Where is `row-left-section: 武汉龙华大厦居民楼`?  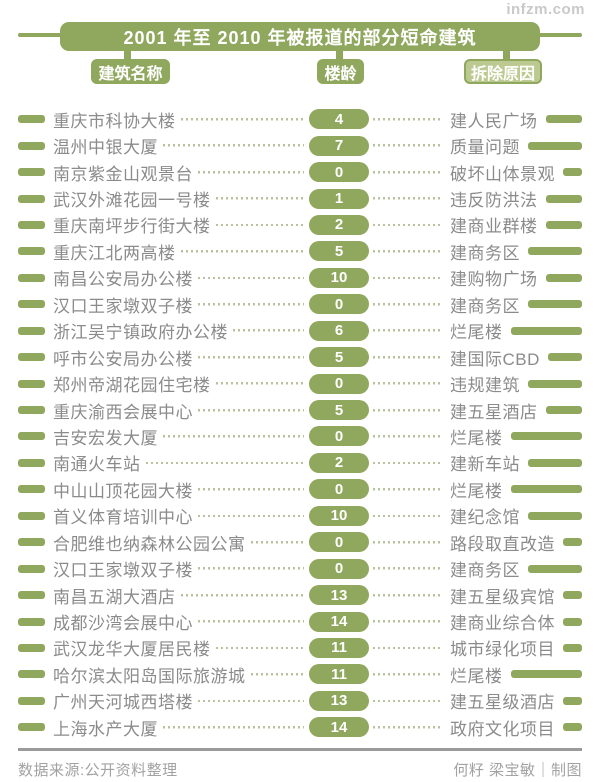
row-left-section: 武汉龙华大厦居民楼 is located at coordinates (163, 647).